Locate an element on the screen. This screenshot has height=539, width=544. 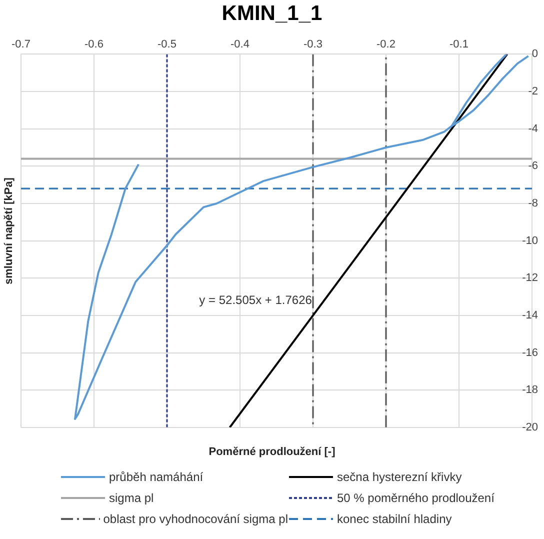
x-tick-label: -0.3 is located at coordinates (313, 44).